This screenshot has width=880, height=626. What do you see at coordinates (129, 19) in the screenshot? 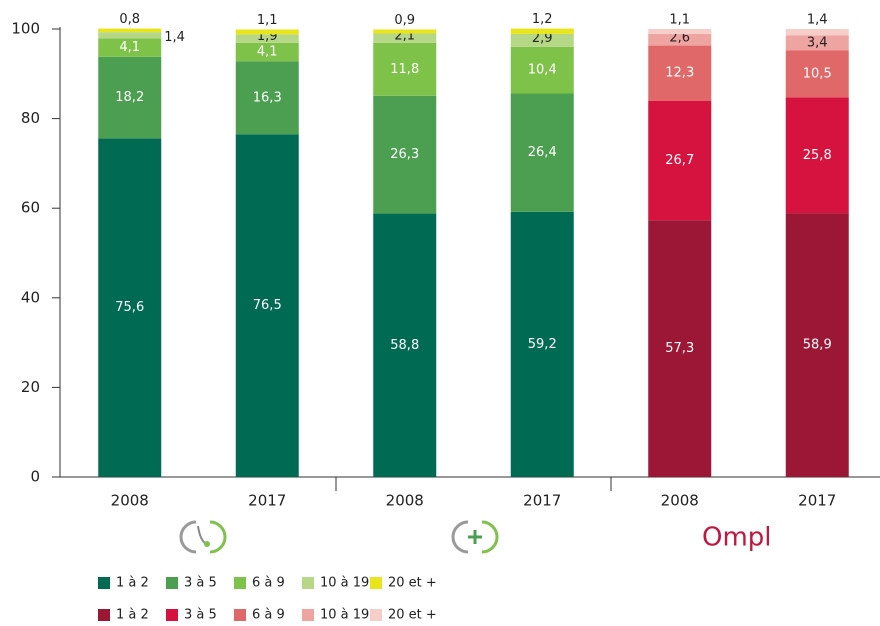
I see `value-label: 0,8` at bounding box center [129, 19].